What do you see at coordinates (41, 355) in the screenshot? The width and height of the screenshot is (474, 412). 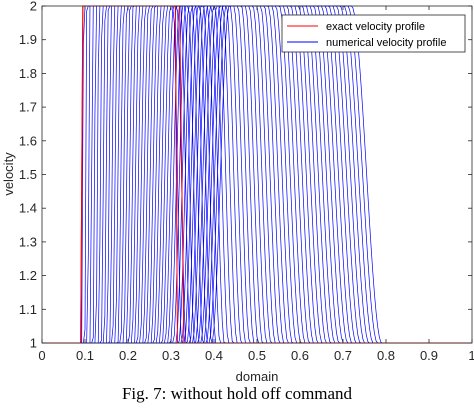 I see `x-tick-label: 0` at bounding box center [41, 355].